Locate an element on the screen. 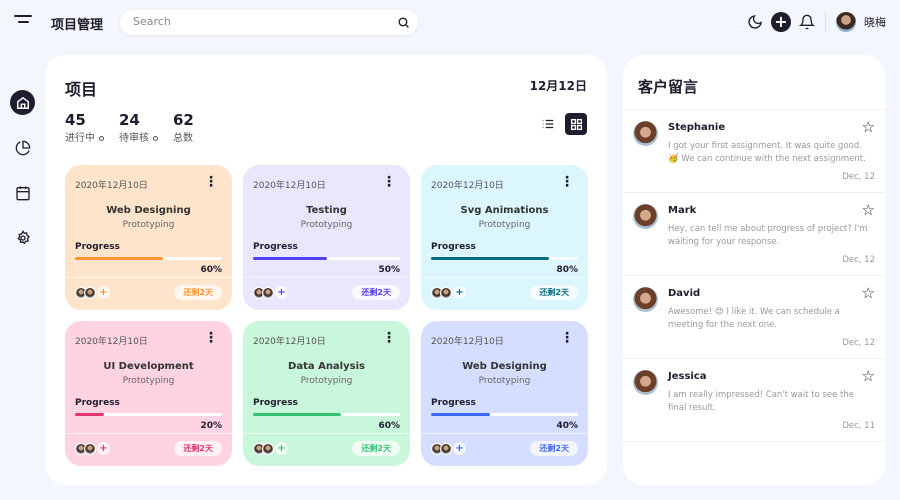  list-view-button is located at coordinates (548, 124).